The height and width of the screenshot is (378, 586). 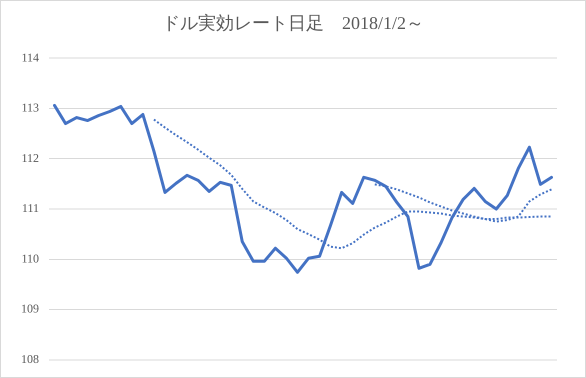 I want to click on y-tick-label: 114, so click(x=30, y=57).